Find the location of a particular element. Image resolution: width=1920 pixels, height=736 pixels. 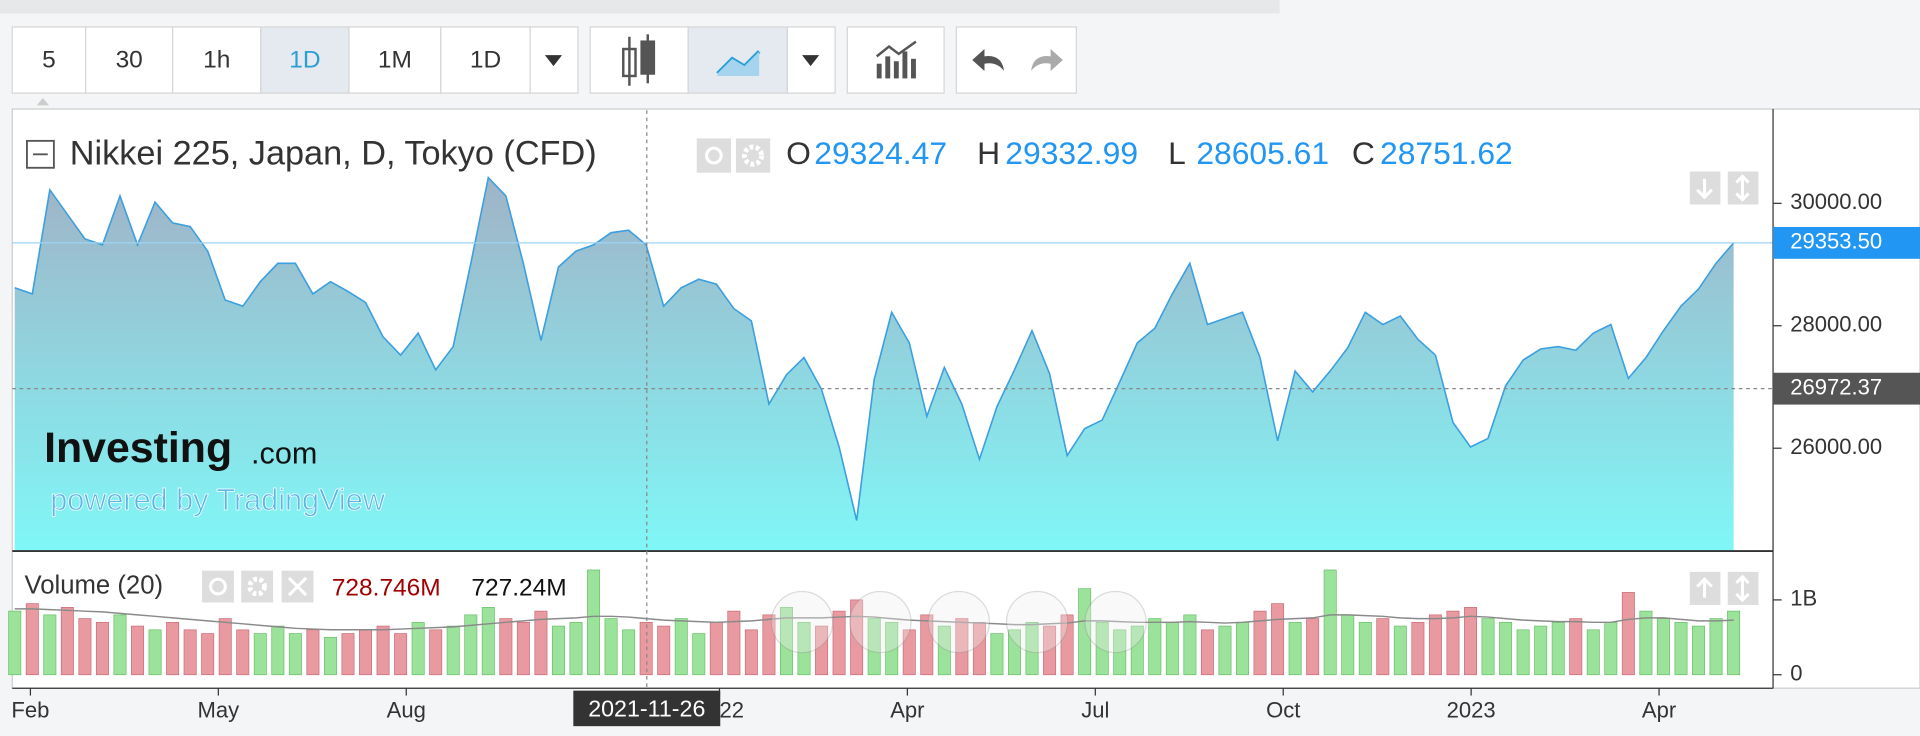

undo-icon is located at coordinates (988, 60).